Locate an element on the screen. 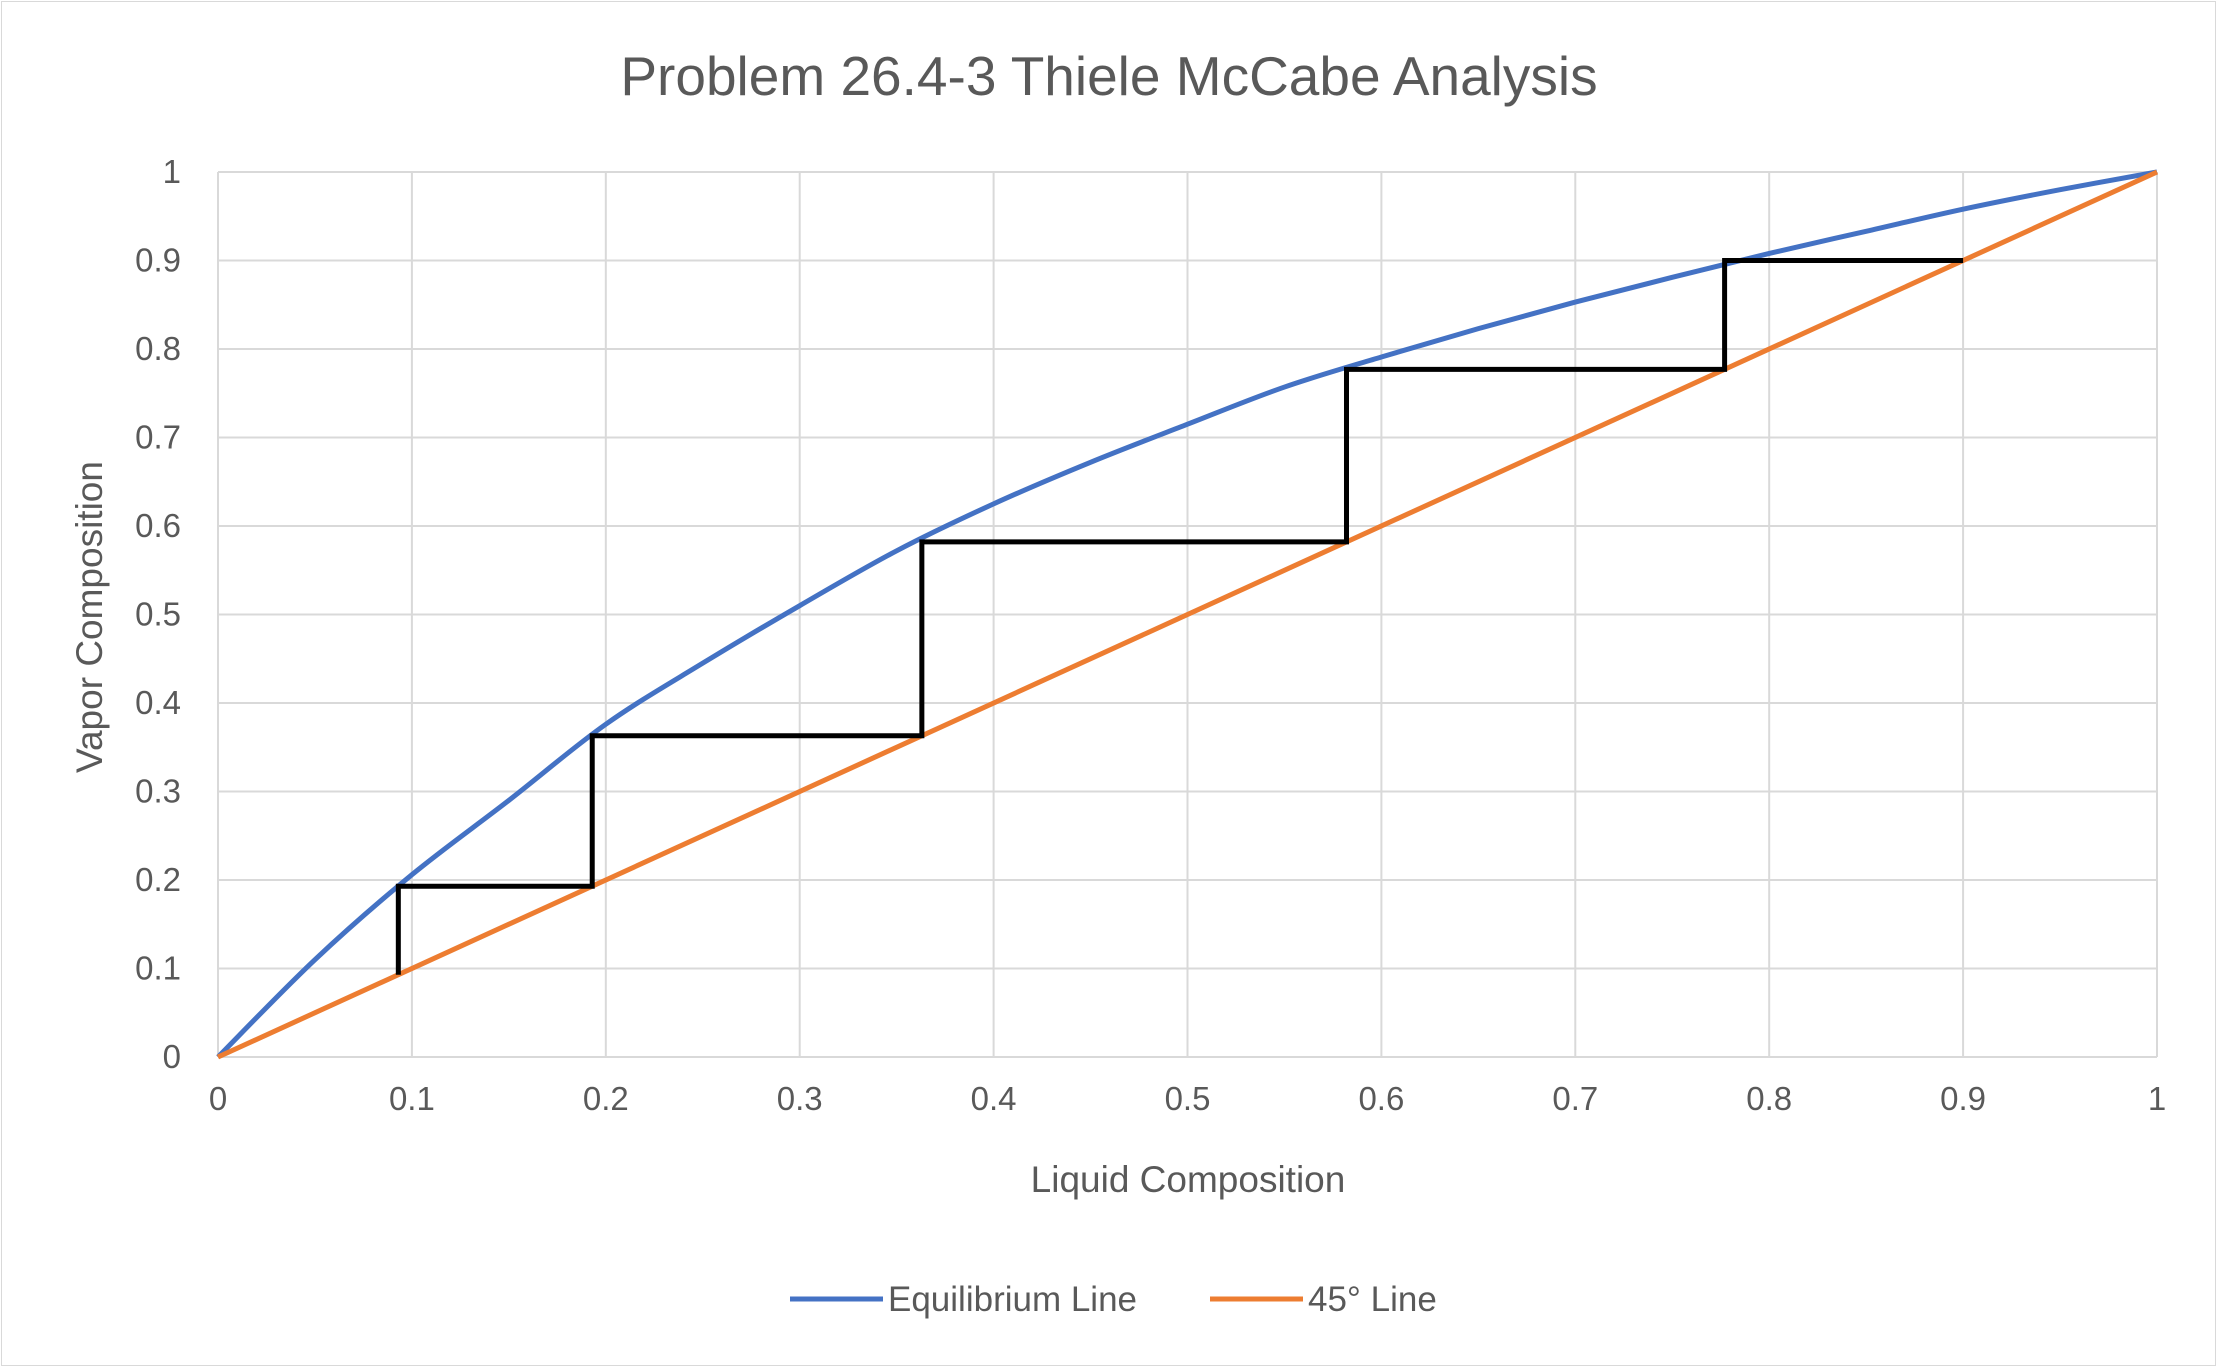 This screenshot has height=1369, width=2219. y-tick-label: 0.1 is located at coordinates (158, 968).